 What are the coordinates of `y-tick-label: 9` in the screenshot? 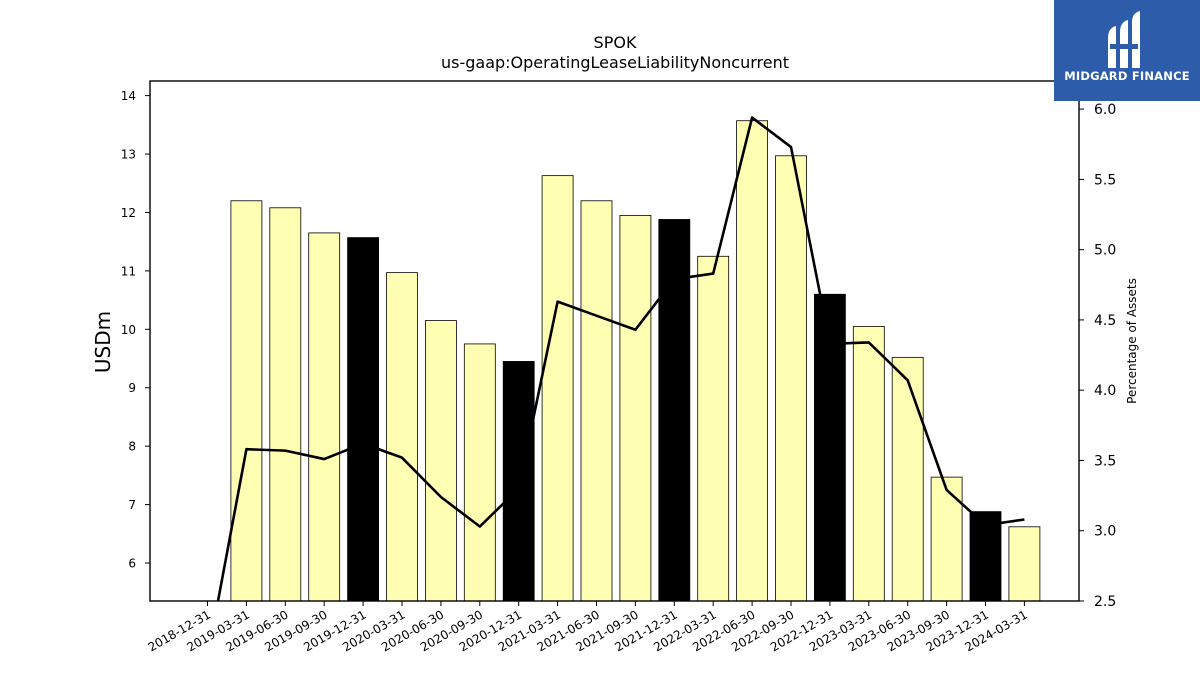 It's located at (132, 388).